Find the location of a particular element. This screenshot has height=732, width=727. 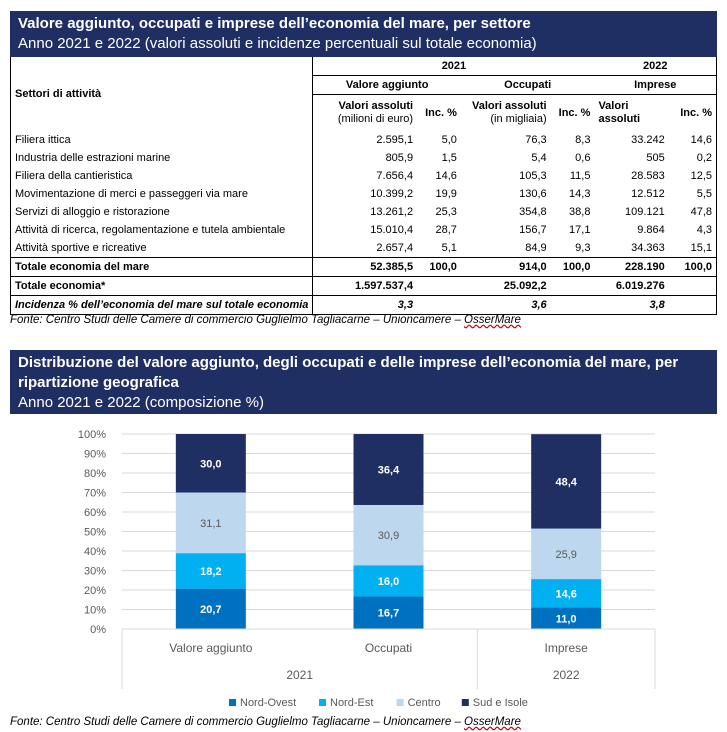

cell-occ: 354,8 is located at coordinates (533, 211).